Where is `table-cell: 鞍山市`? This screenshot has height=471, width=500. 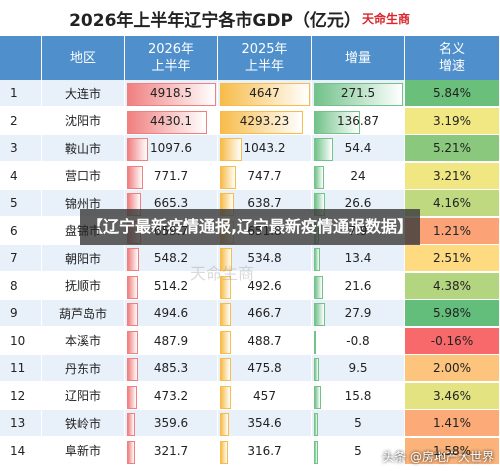 table-cell: 鞍山市 is located at coordinates (83, 148).